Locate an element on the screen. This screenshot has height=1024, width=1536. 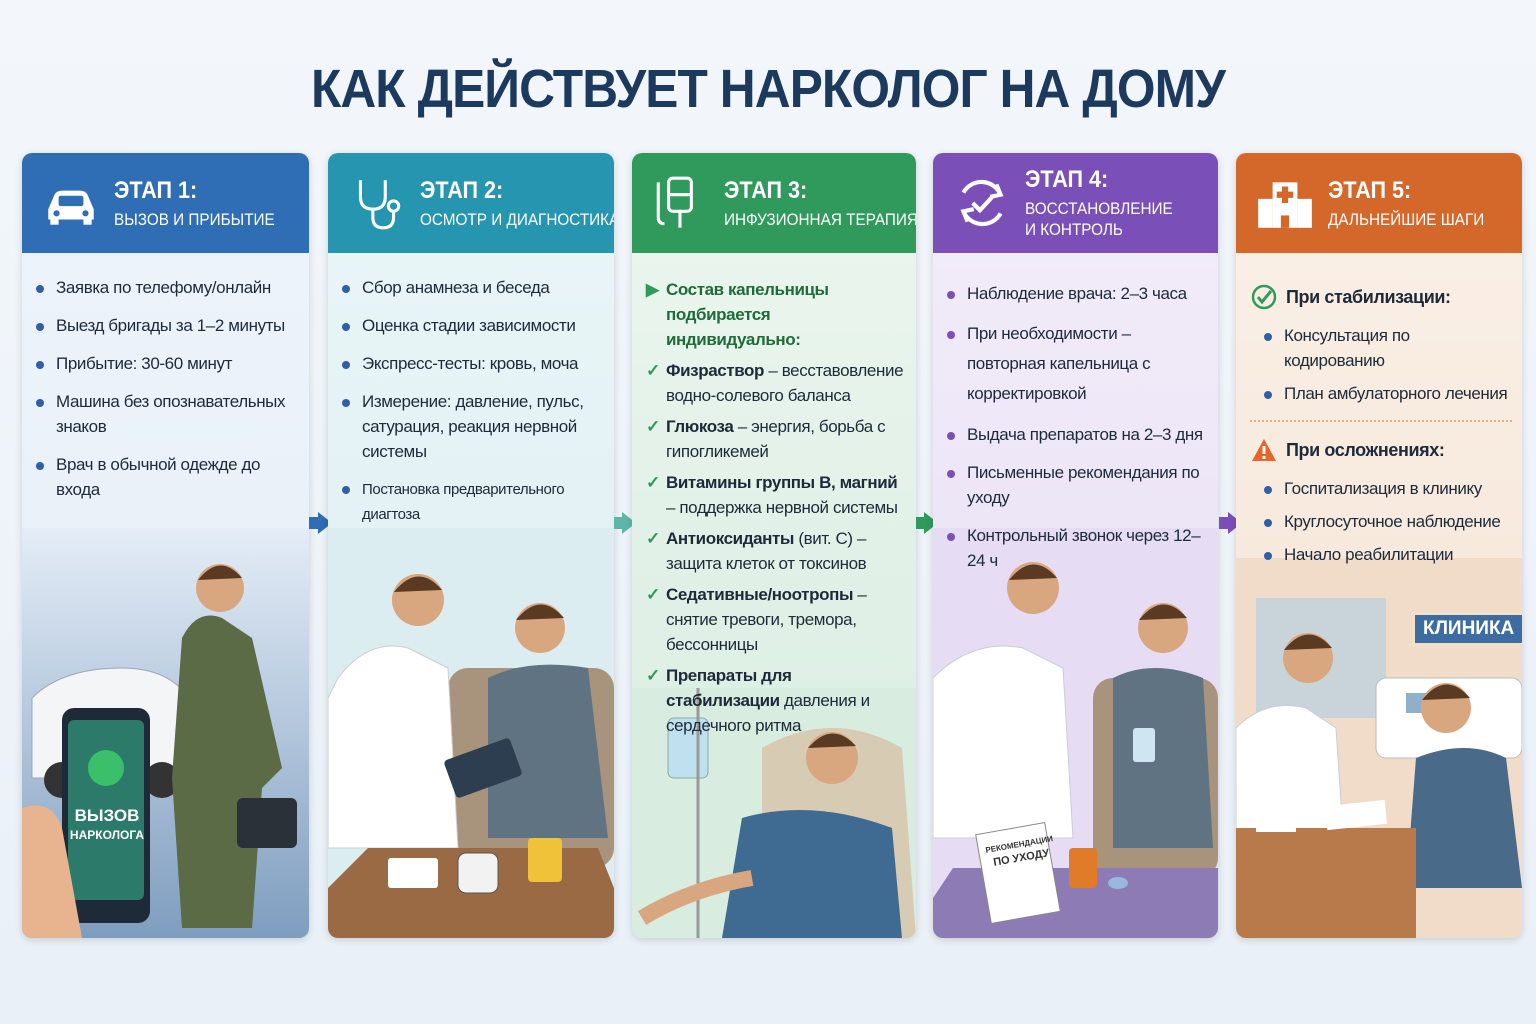
list-item: Прибытие: 30-60 минут is located at coordinates (167, 363).